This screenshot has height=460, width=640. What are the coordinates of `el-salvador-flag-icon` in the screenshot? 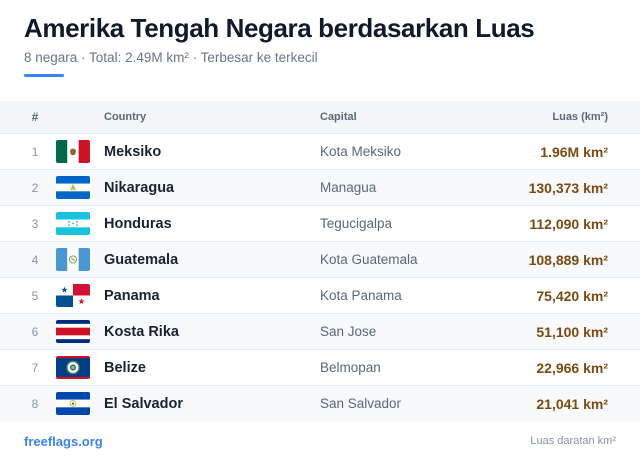 It's located at (73, 403).